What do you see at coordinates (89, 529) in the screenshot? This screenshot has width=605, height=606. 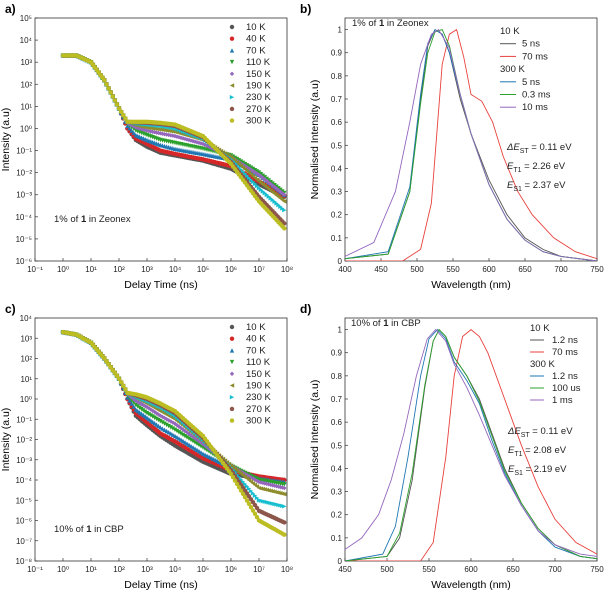 I see `panel-annotation: 10% of 1 in CBP` at bounding box center [89, 529].